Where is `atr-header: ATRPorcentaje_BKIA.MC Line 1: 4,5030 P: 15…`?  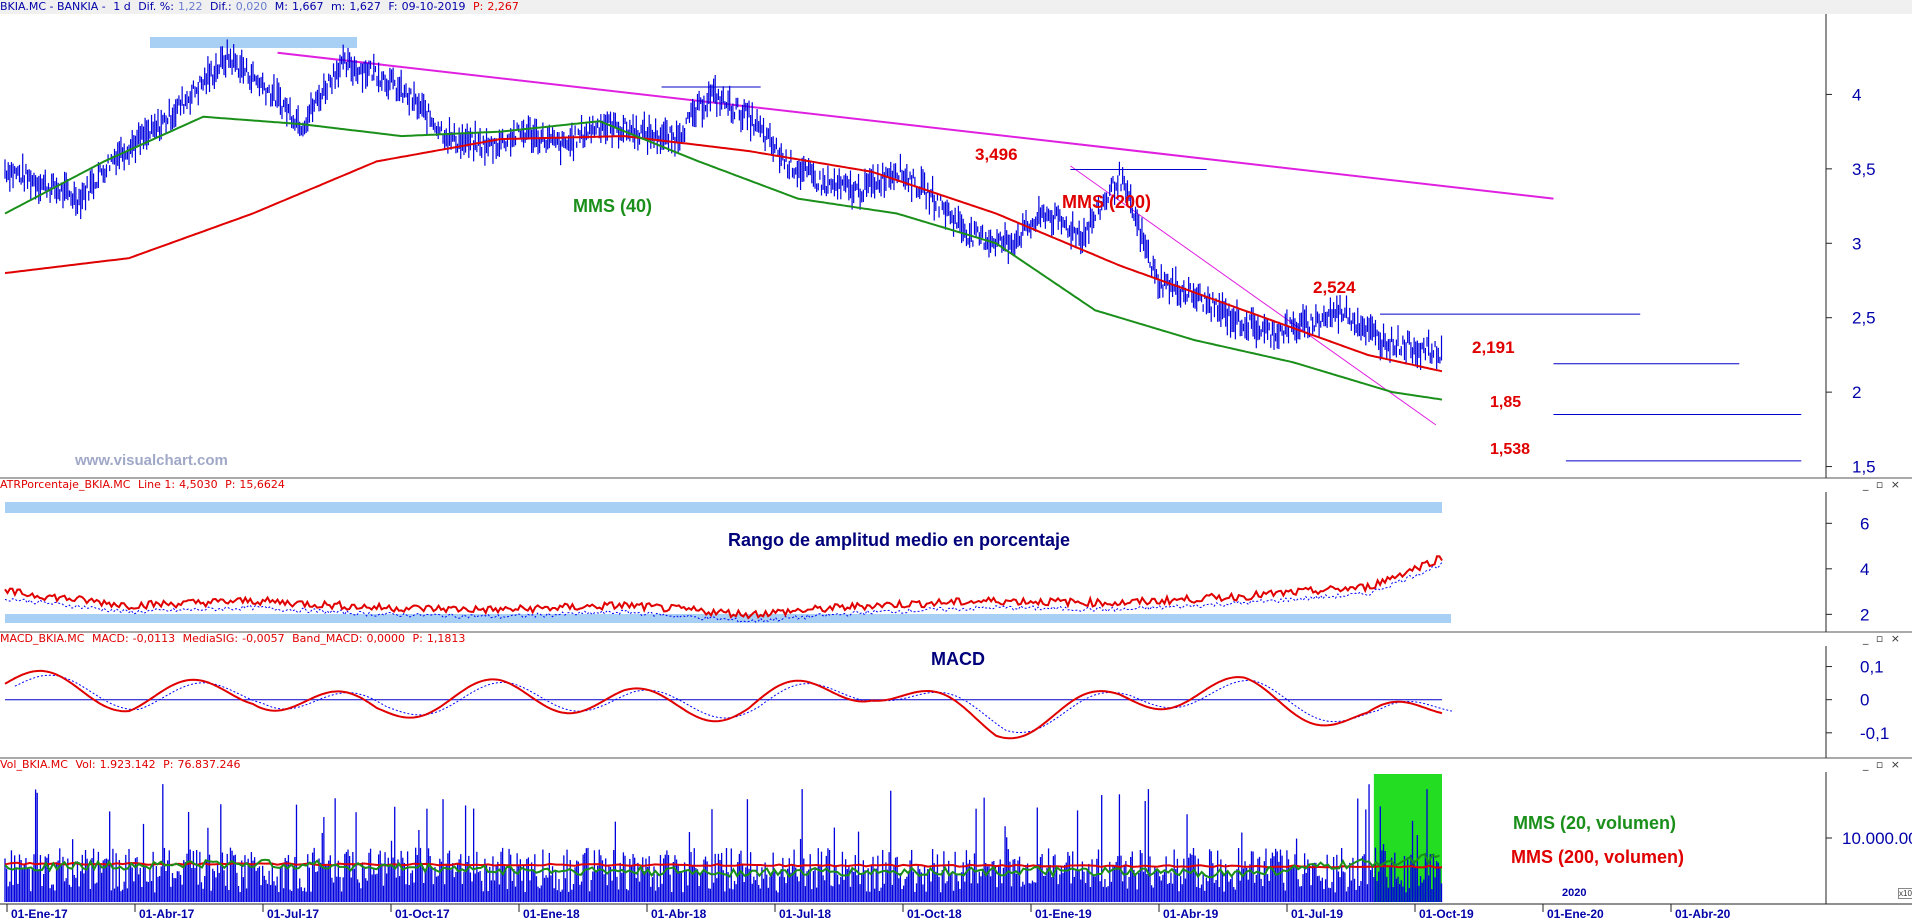 atr-header: ATRPorcentaje_BKIA.MC Line 1: 4,5030 P: 15… is located at coordinates (144, 485).